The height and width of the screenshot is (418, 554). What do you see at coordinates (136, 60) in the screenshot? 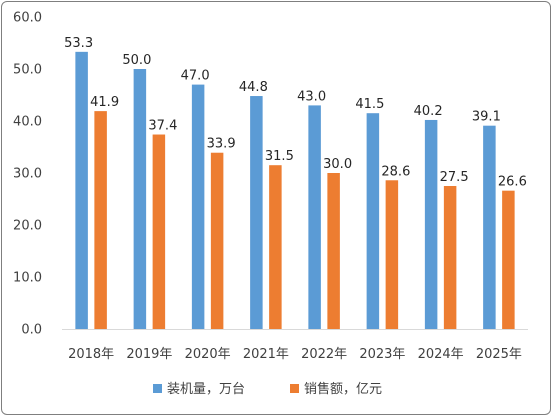
I see `data-label: 50.0` at bounding box center [136, 60].